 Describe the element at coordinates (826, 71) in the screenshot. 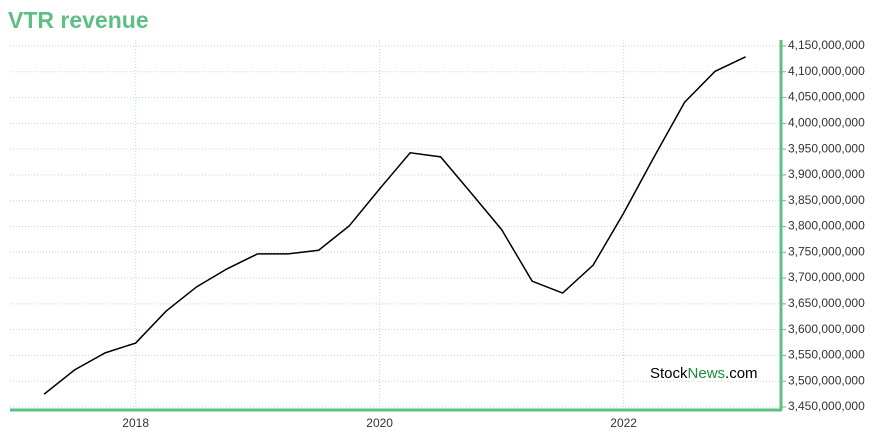

I see `y-tick-label: 4,100,000,000` at that location.